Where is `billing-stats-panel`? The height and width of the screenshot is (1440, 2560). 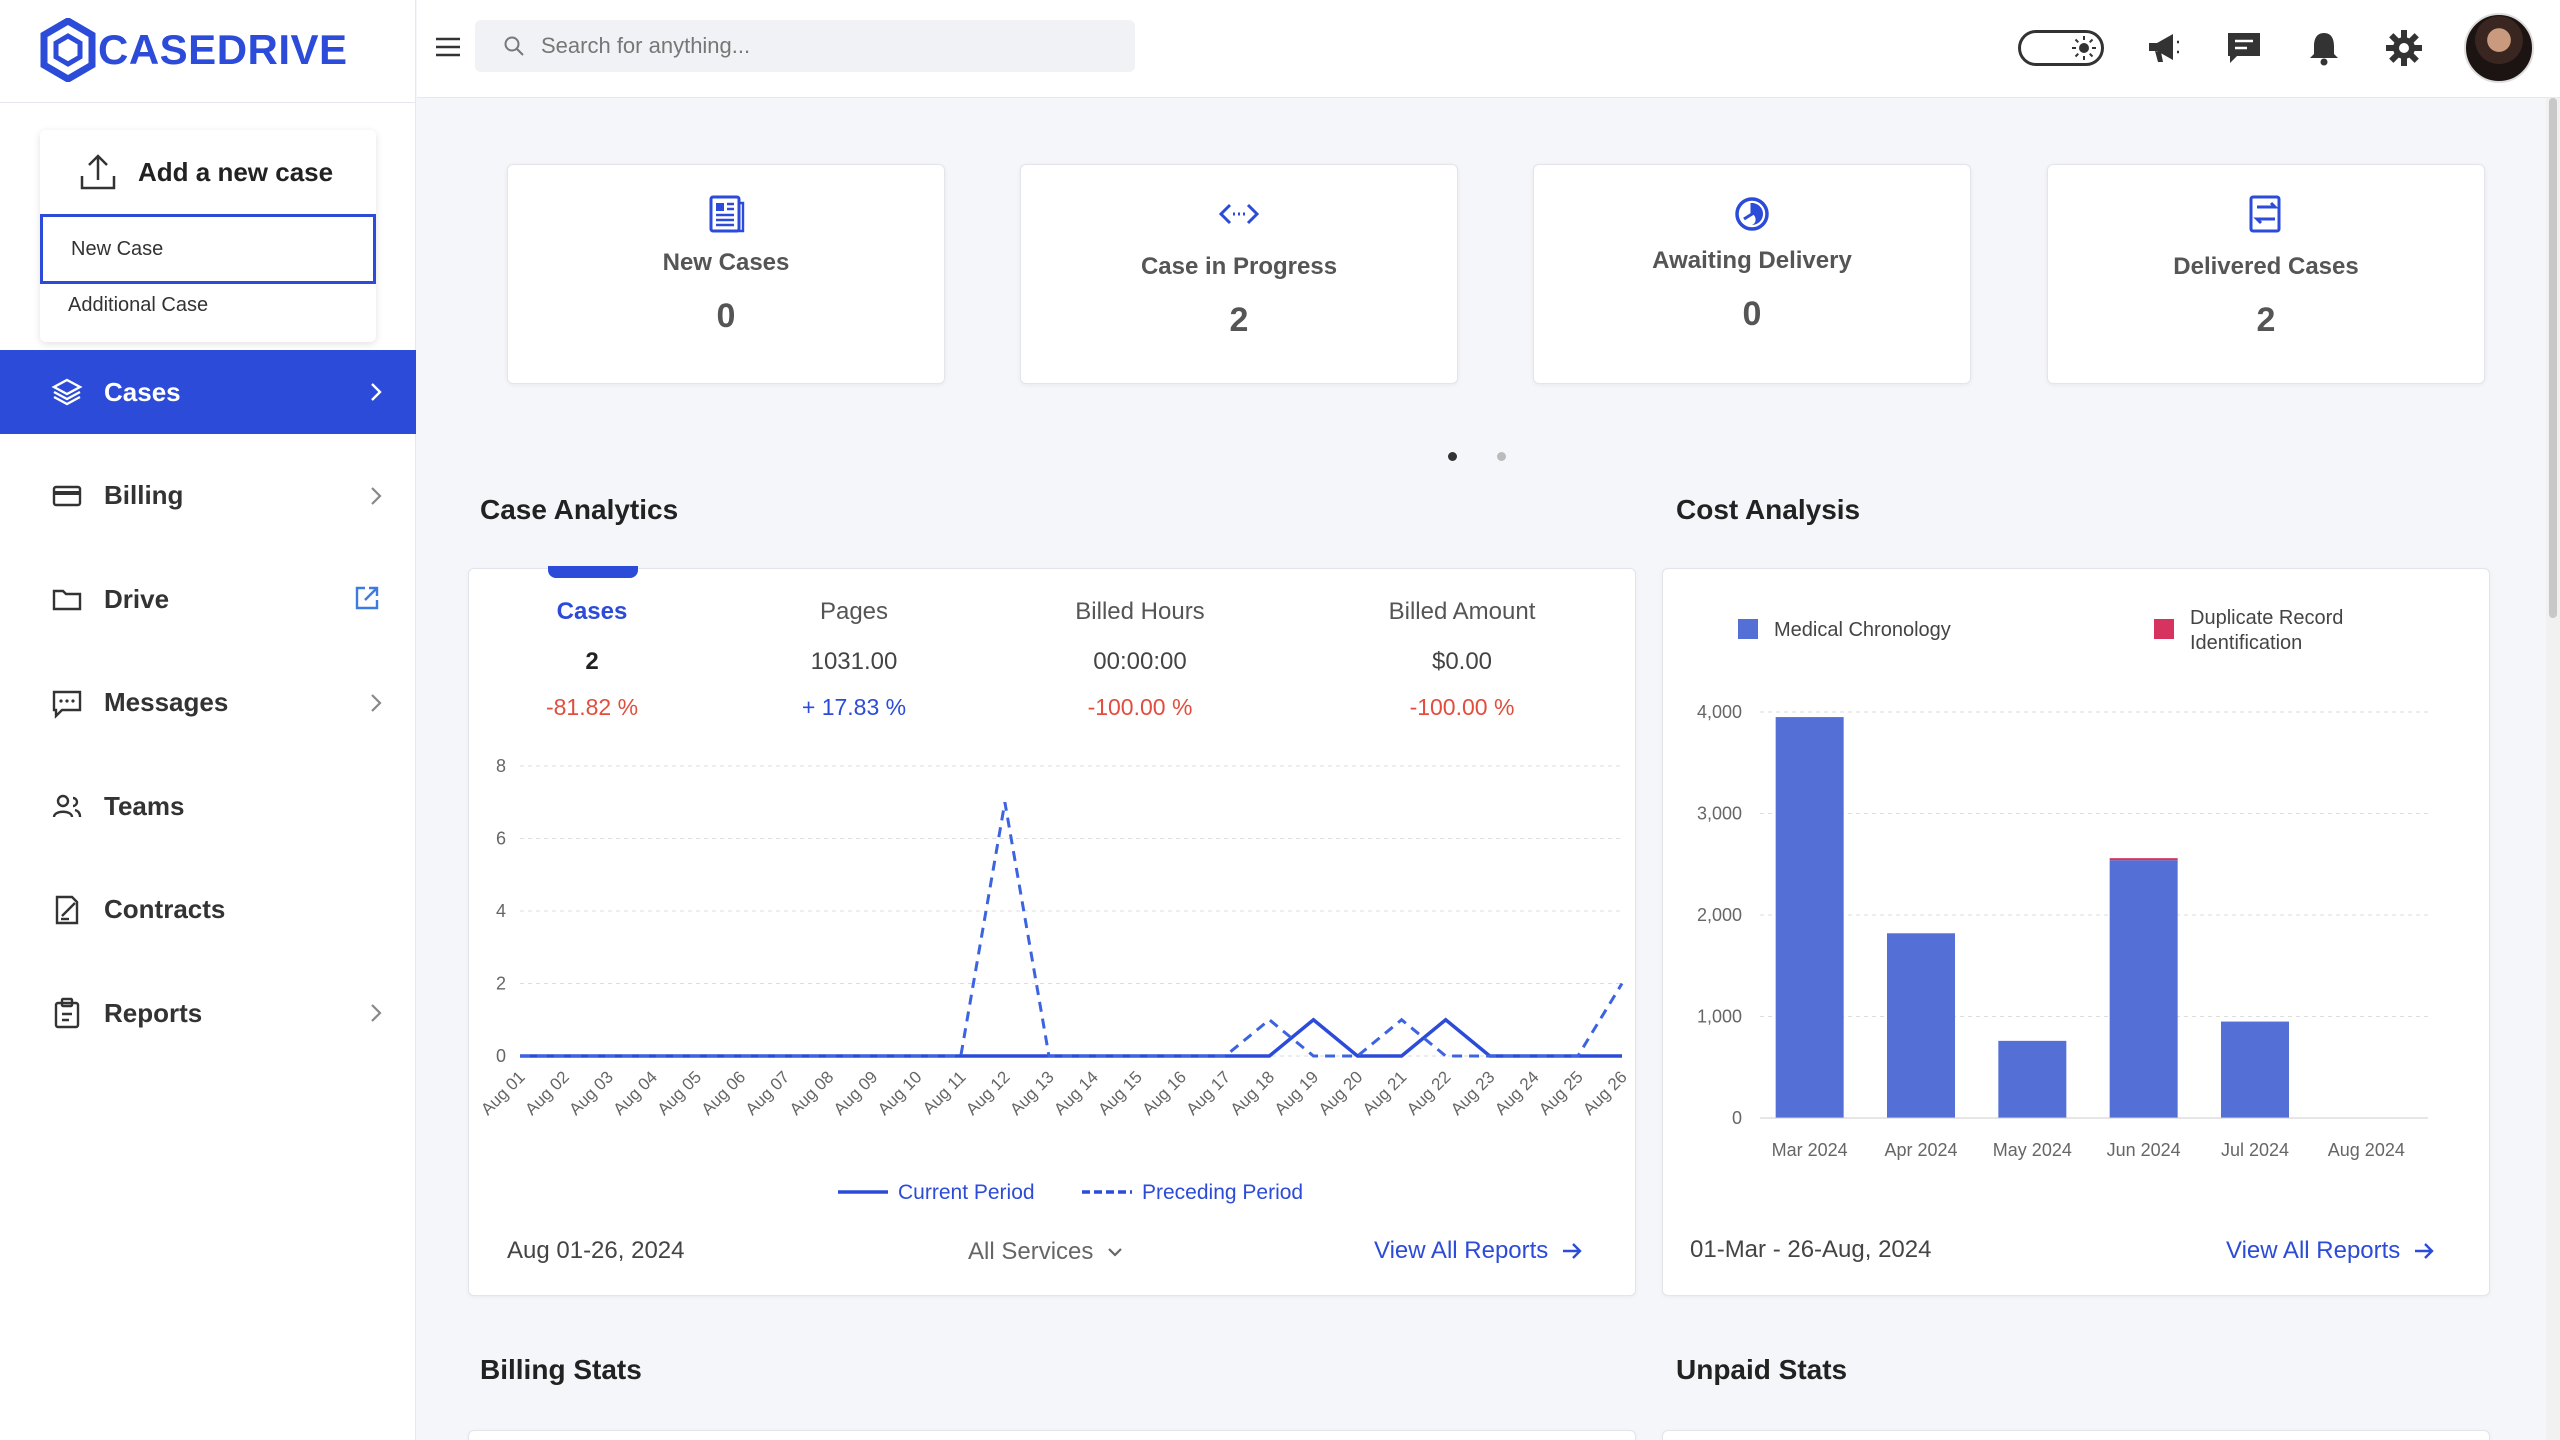 billing-stats-panel is located at coordinates (1052, 1435).